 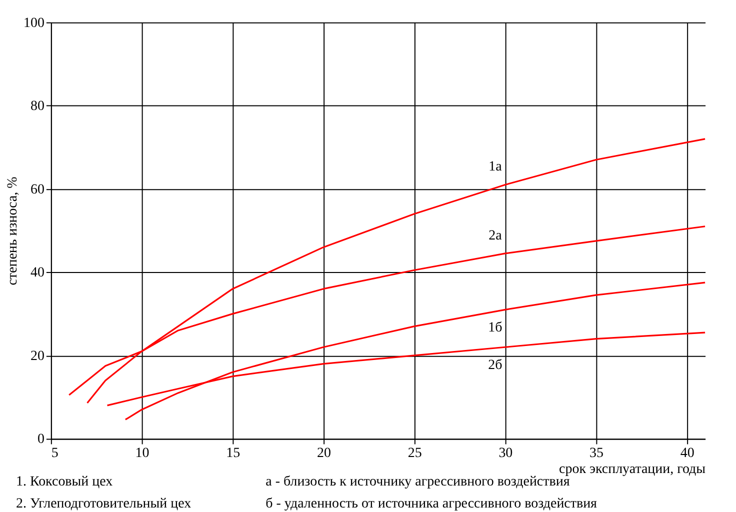 I want to click on y-tick-label: 60, so click(x=37, y=190).